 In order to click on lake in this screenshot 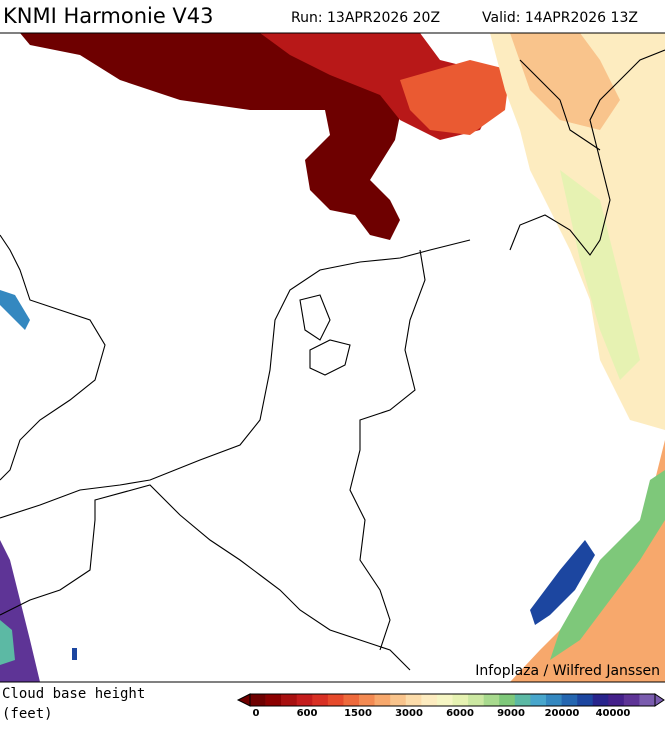, I will do `click(330, 357)`.